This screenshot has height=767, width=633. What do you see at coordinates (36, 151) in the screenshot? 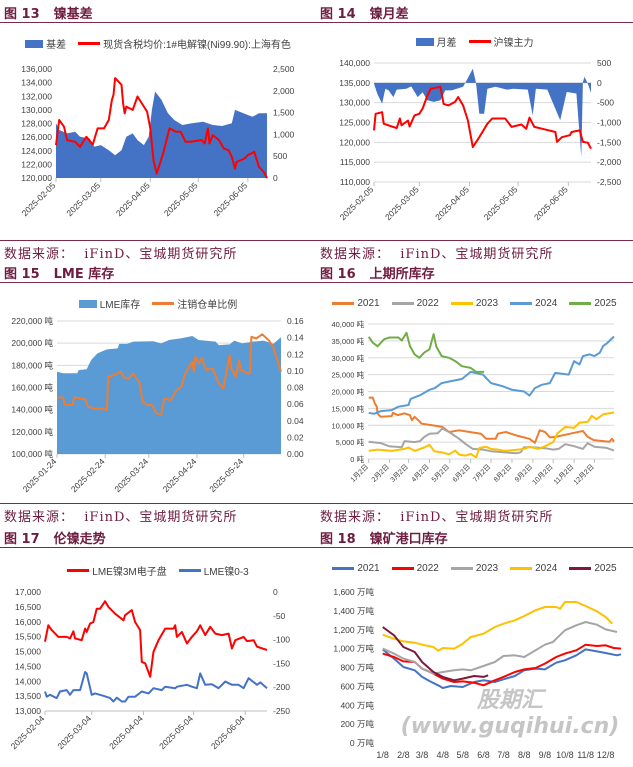
I see `y-tick-label-left: 124,000` at bounding box center [36, 151].